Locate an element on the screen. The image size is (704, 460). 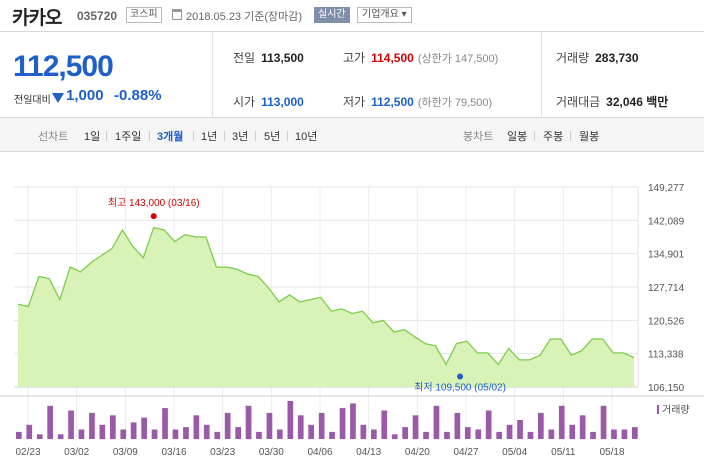
y-tick-label: 142,089 is located at coordinates (666, 221).